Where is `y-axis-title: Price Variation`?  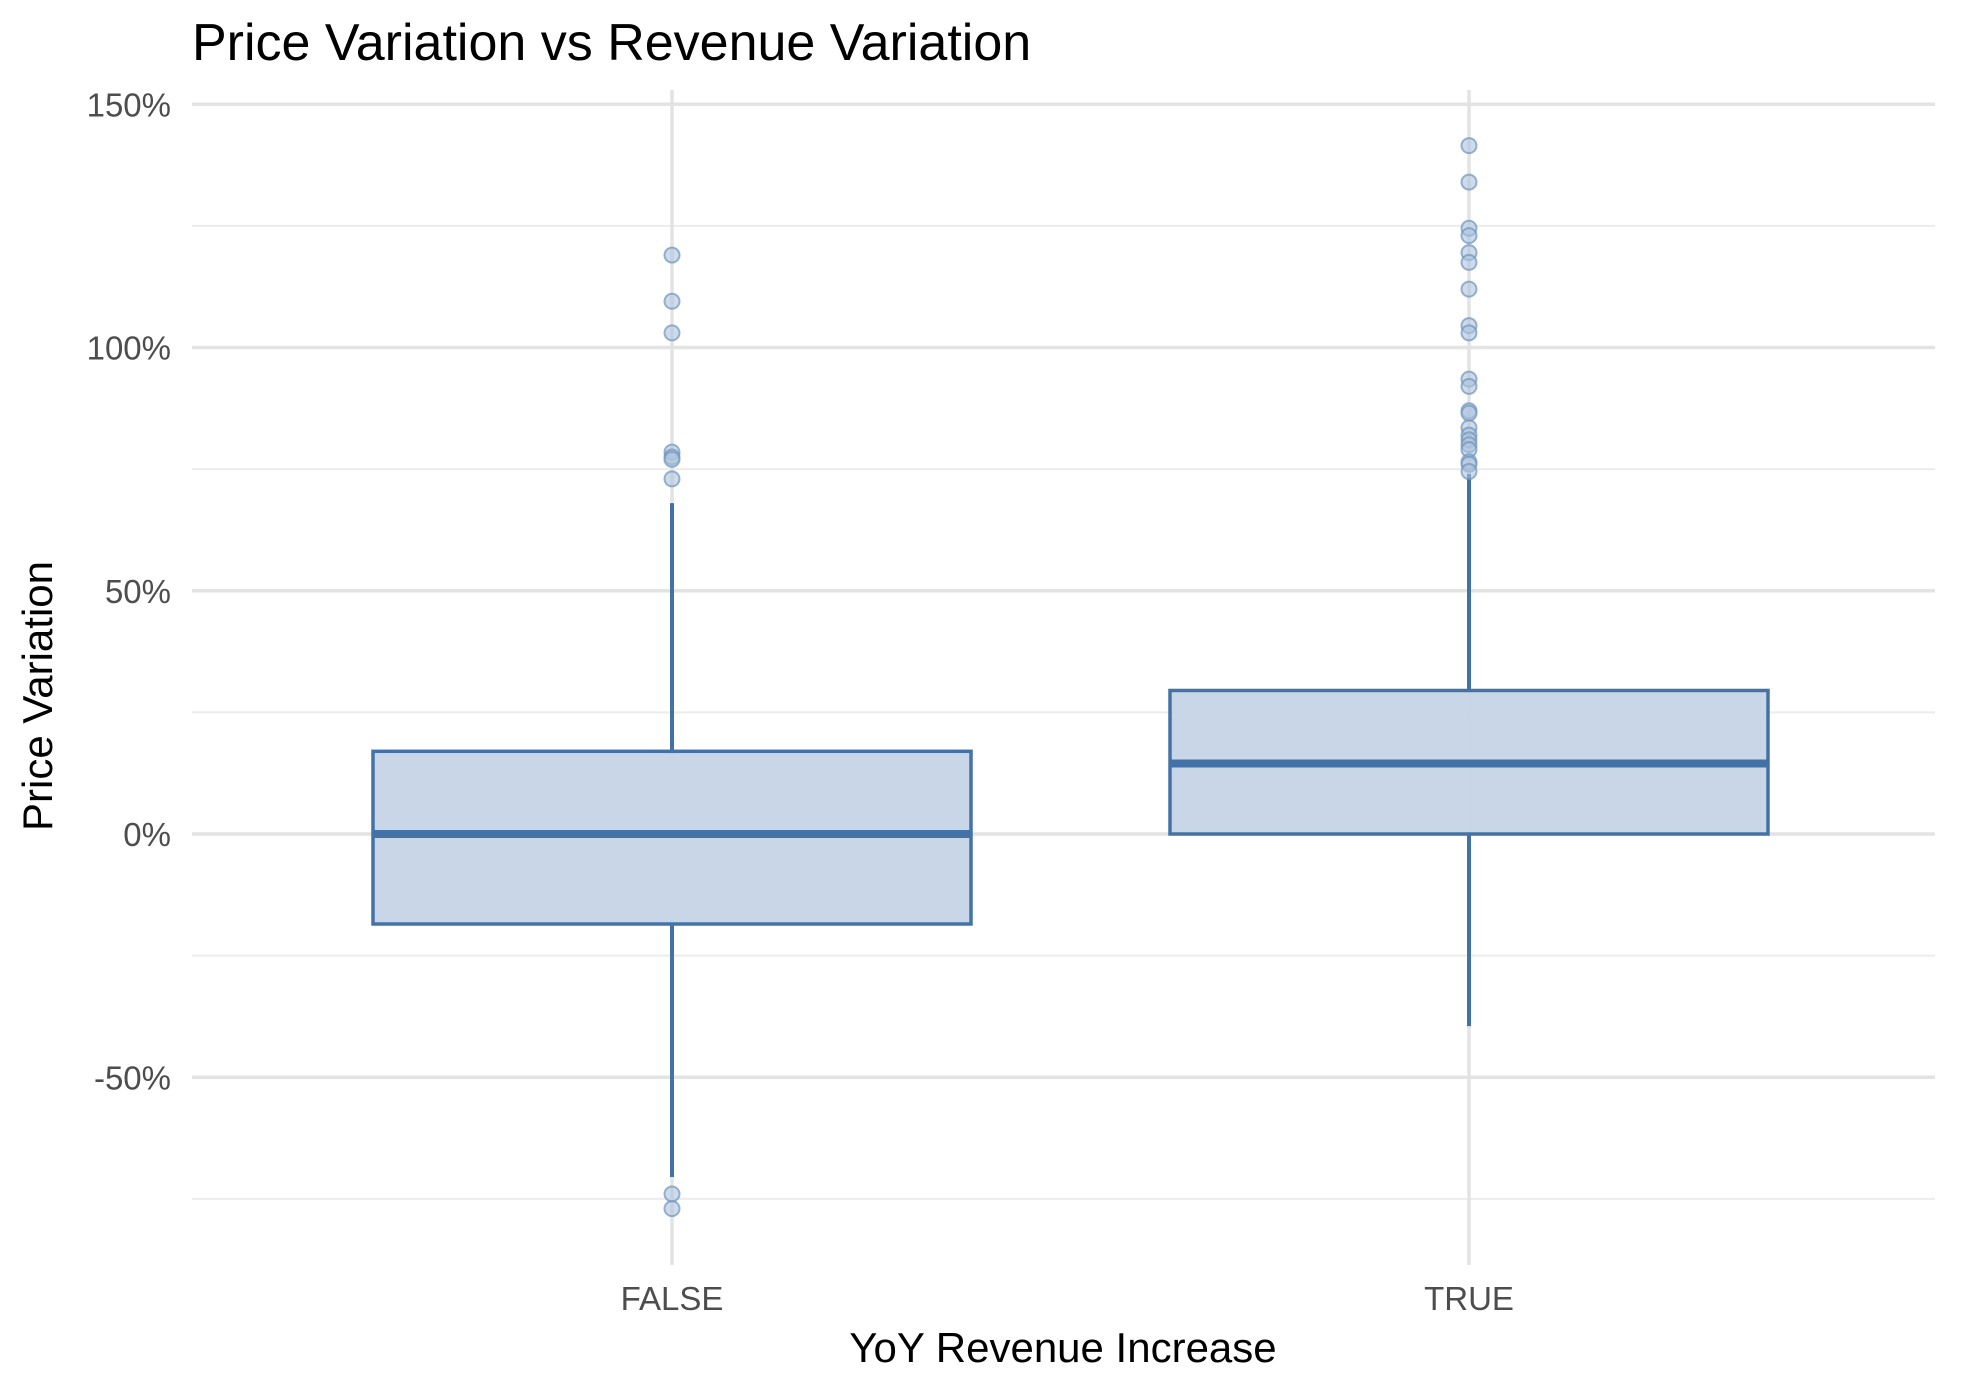
y-axis-title: Price Variation is located at coordinates (37, 696).